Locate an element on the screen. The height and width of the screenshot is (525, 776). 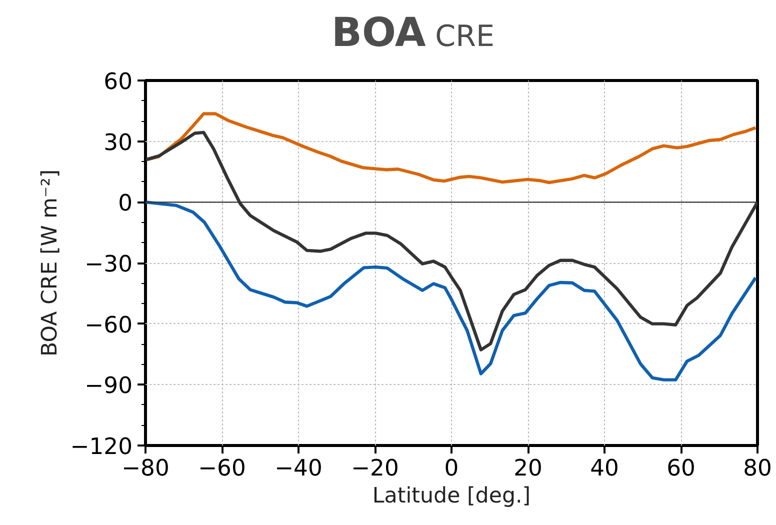
x-tick-label: −20 is located at coordinates (375, 469).